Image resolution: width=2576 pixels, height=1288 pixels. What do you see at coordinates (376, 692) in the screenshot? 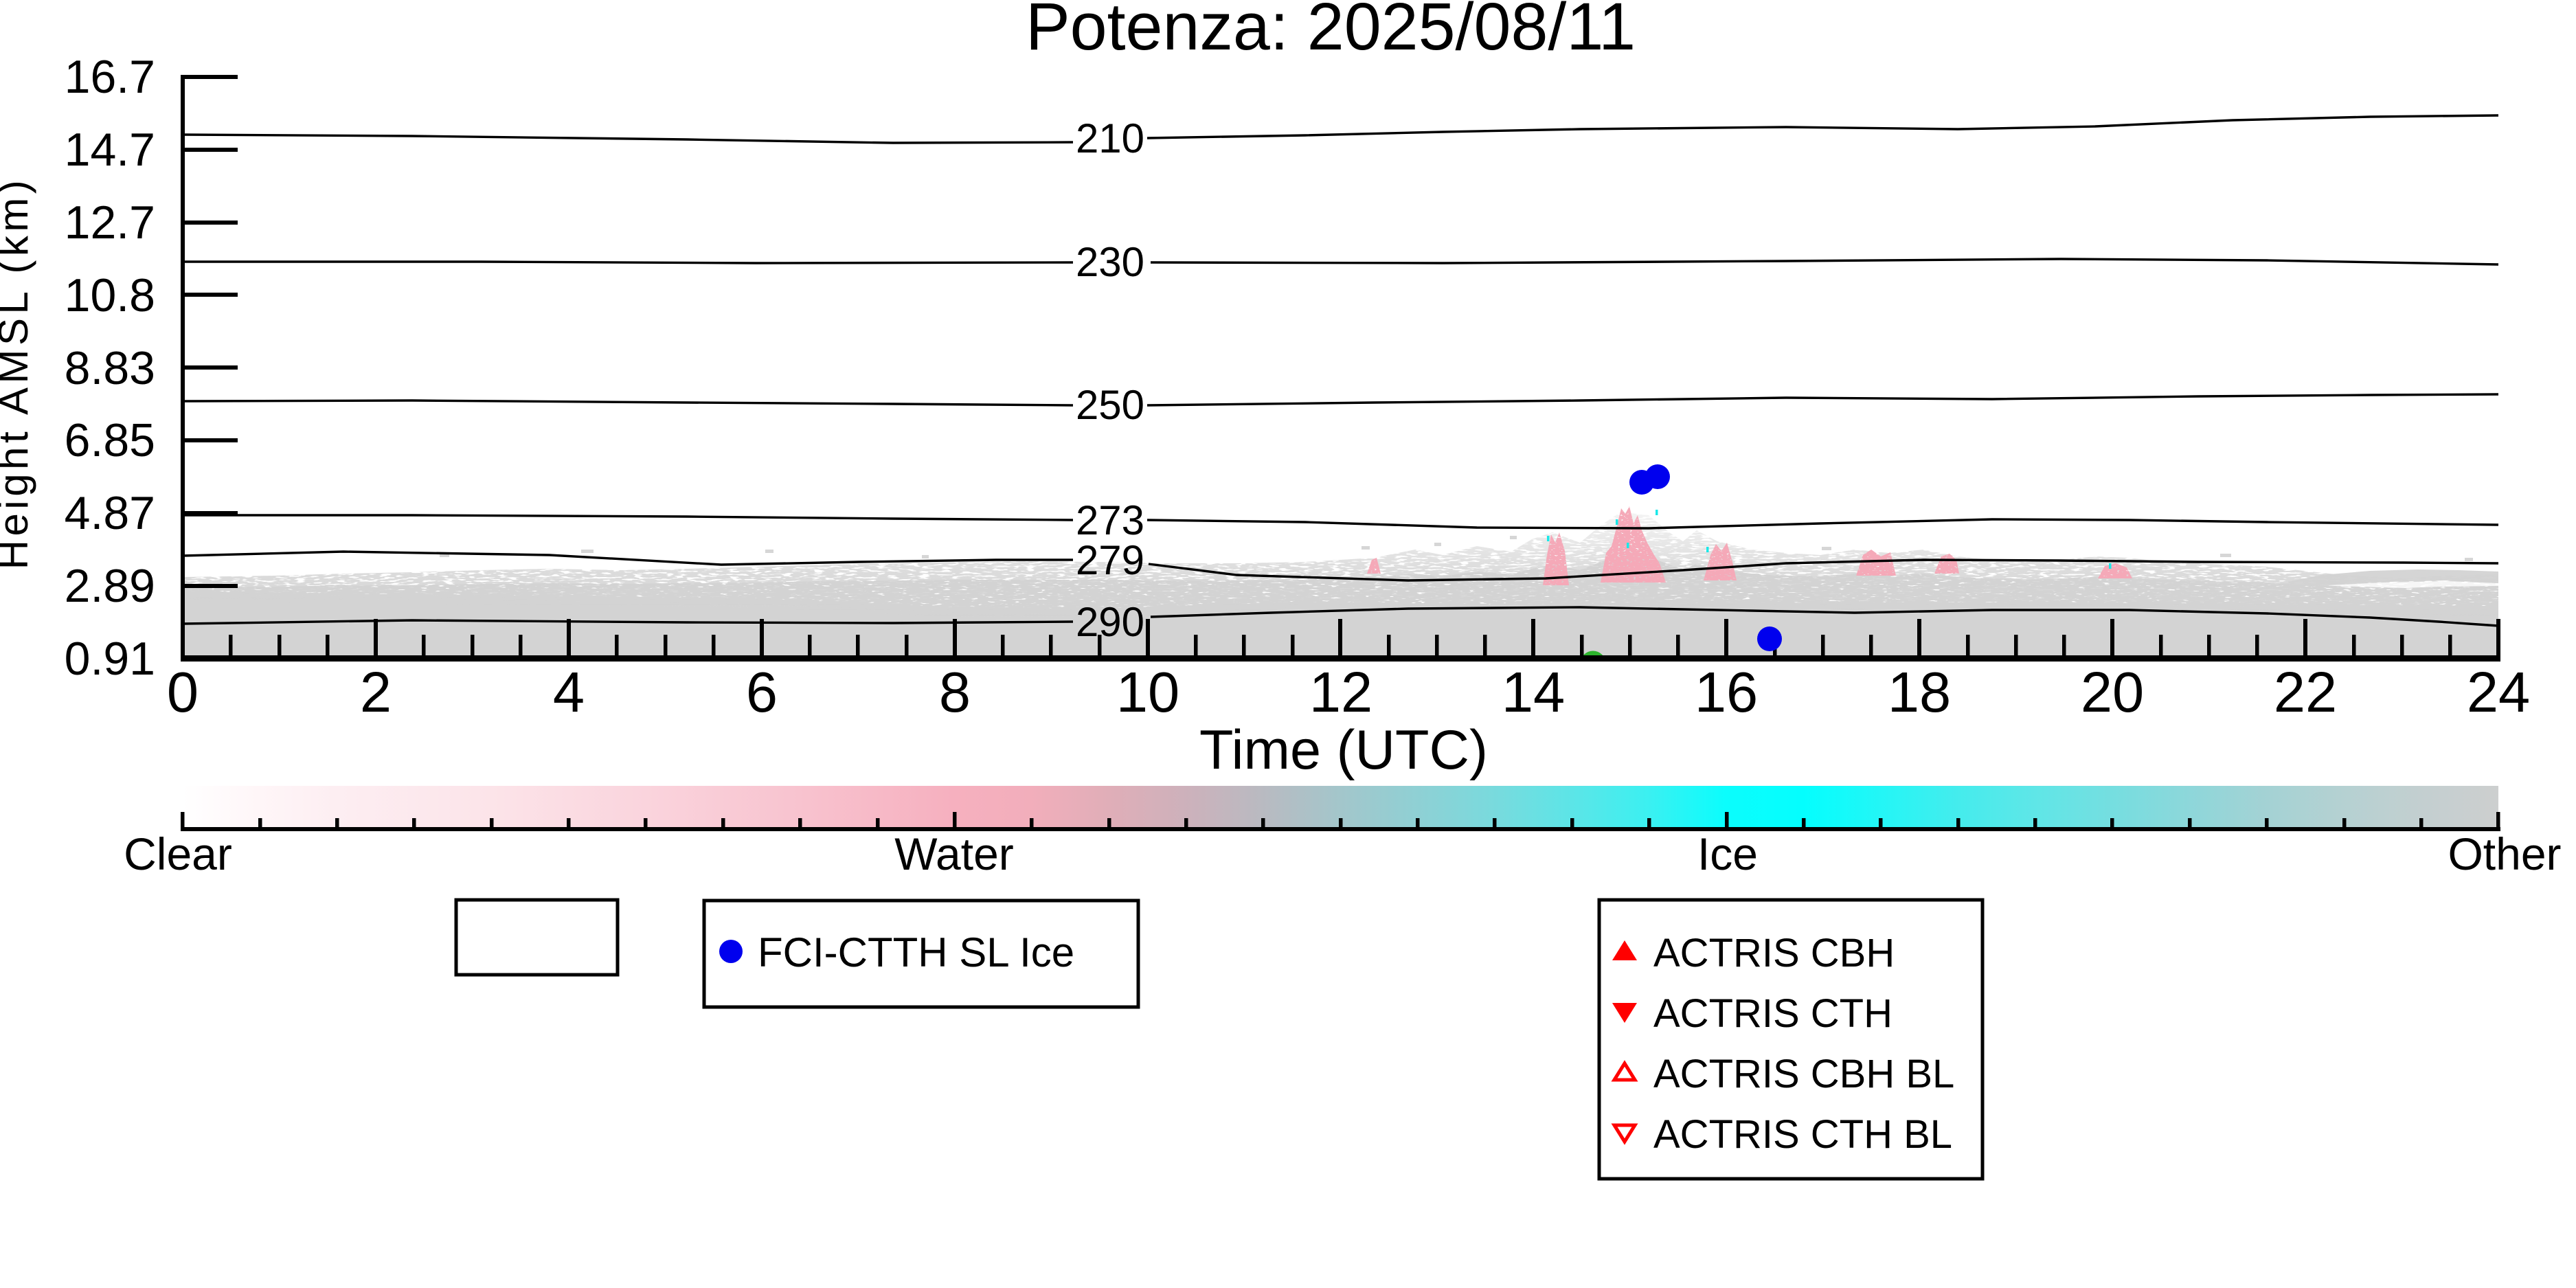
I see `svg-text: 2` at bounding box center [376, 692].